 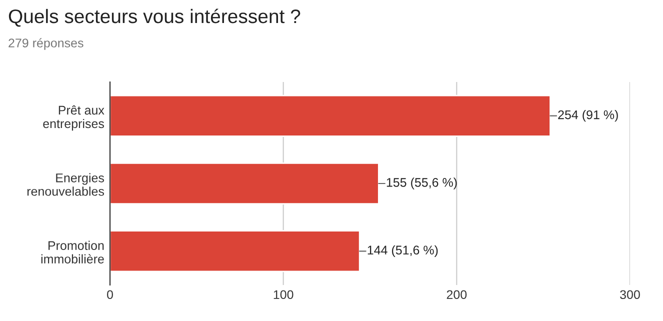 What do you see at coordinates (403, 251) in the screenshot?
I see `data-label: 144 (51,6 %)` at bounding box center [403, 251].